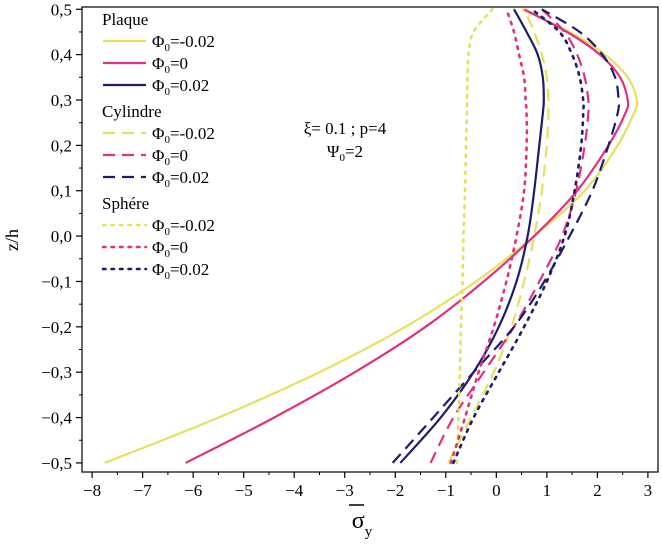  I want to click on series-line-sphére-1, so click(489, 236).